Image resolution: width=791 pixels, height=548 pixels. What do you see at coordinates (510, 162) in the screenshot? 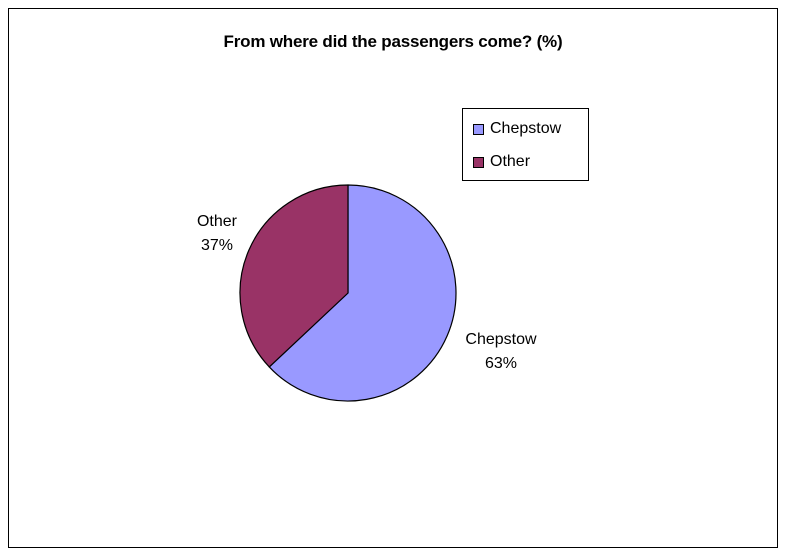
I see `legend-label-other: Other` at bounding box center [510, 162].